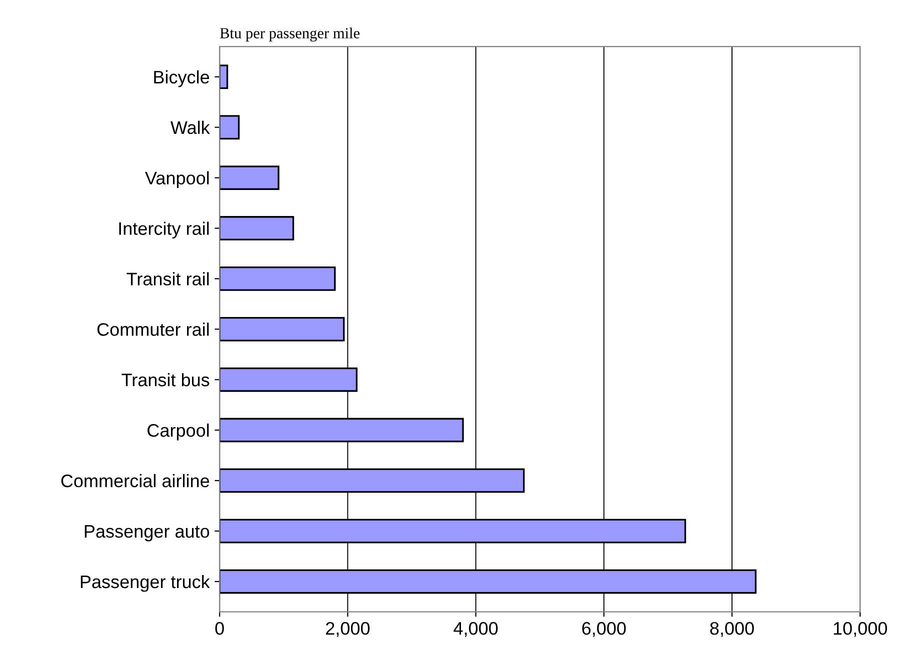  I want to click on x-tick-label: 10,000, so click(861, 629).